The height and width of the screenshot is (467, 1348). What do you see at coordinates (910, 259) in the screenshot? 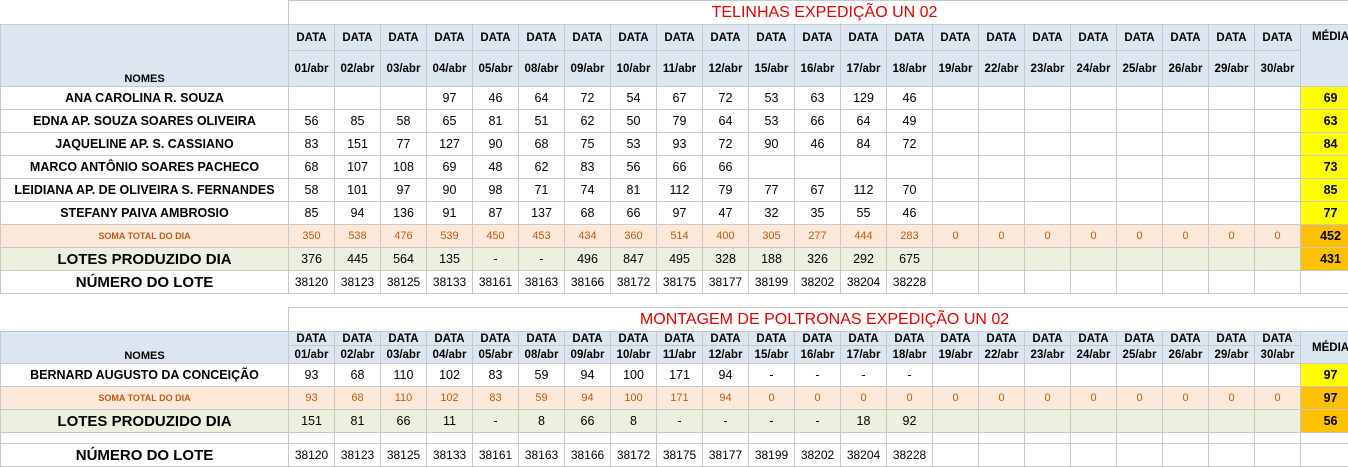
I see `lotes-cell: 675` at bounding box center [910, 259].